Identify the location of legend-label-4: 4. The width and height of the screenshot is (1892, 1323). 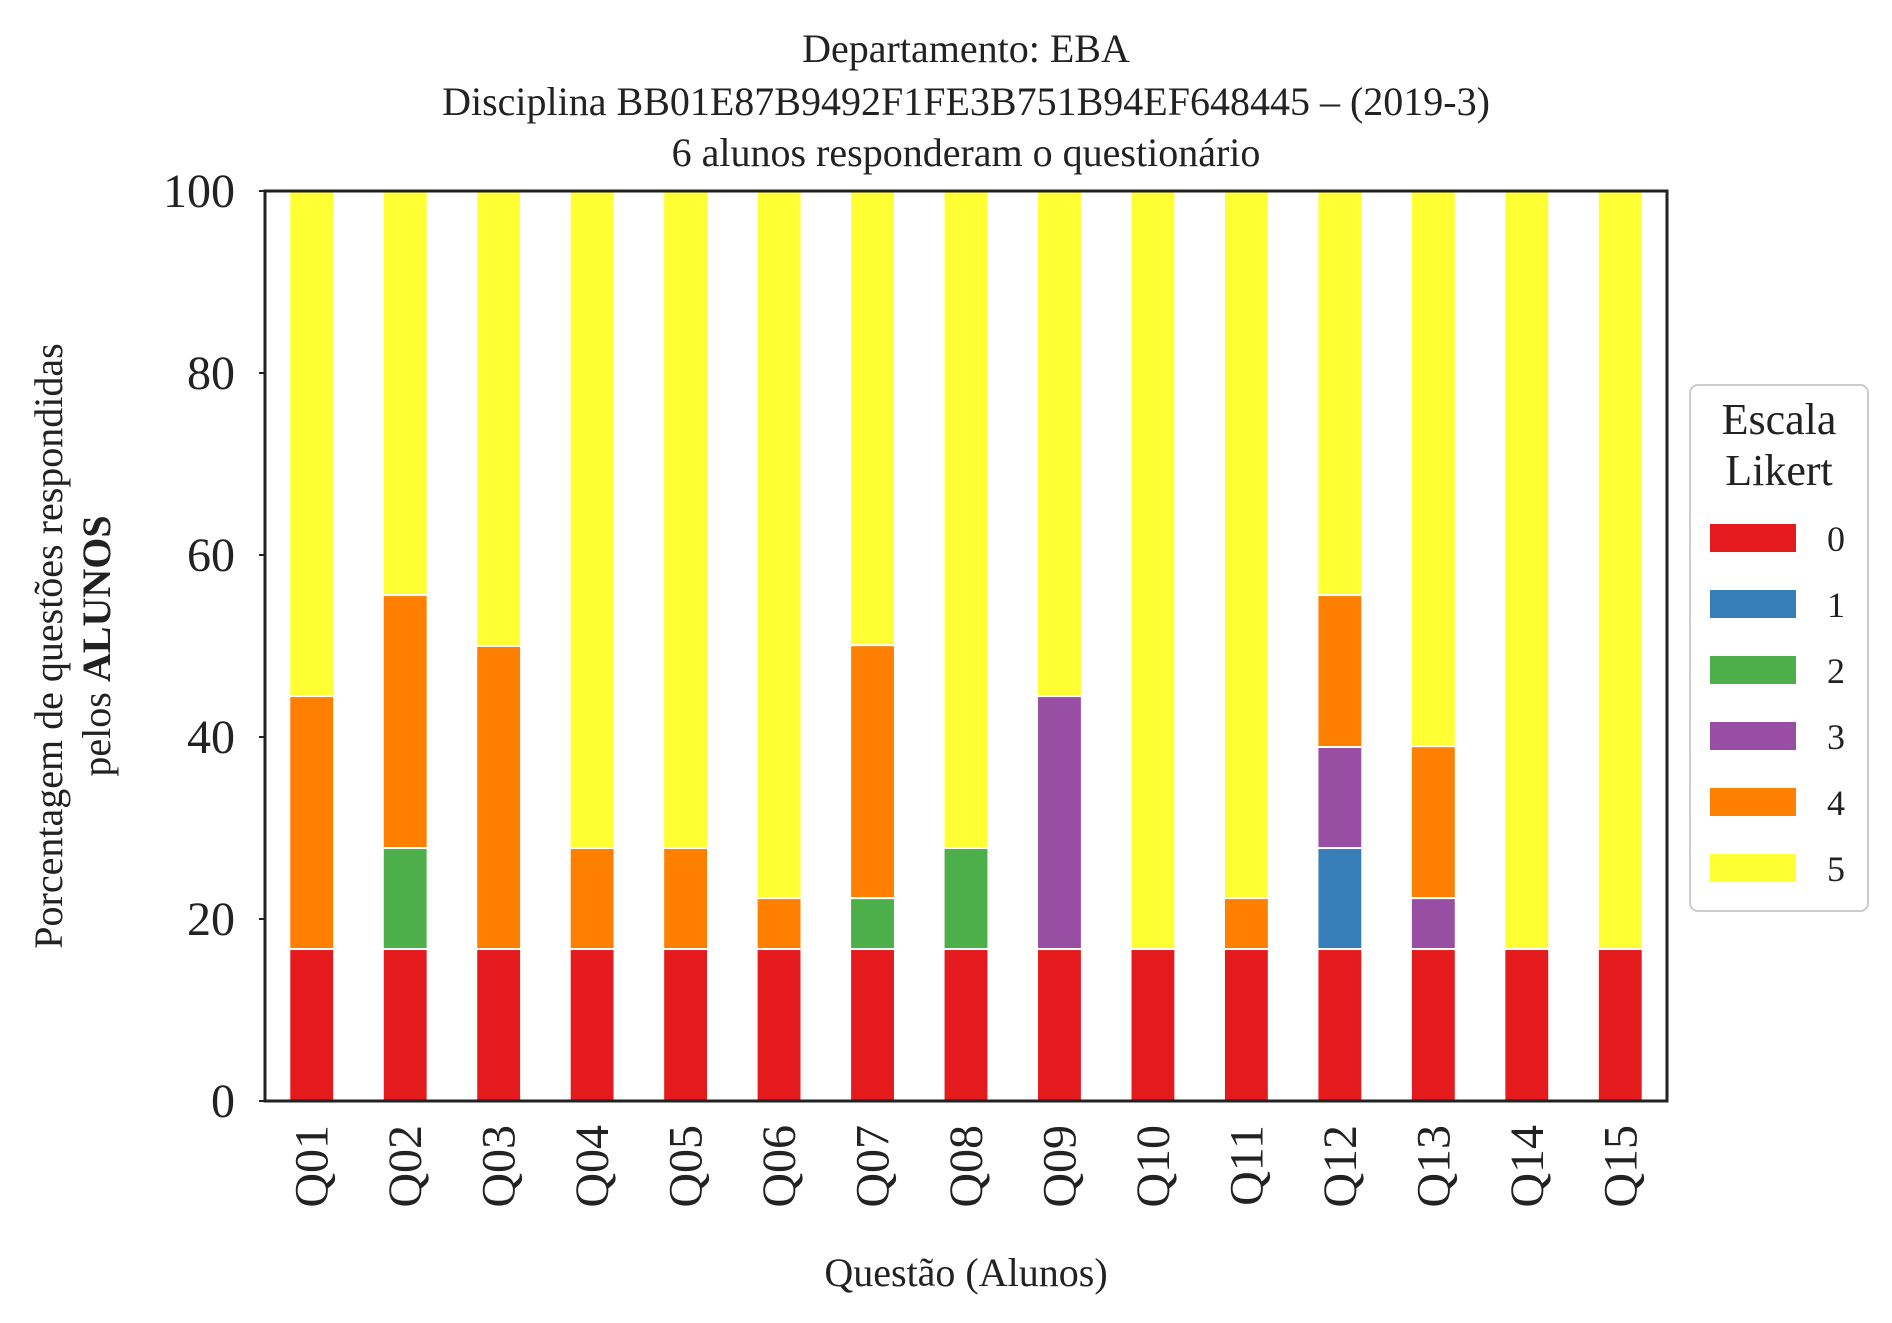
(1836, 803).